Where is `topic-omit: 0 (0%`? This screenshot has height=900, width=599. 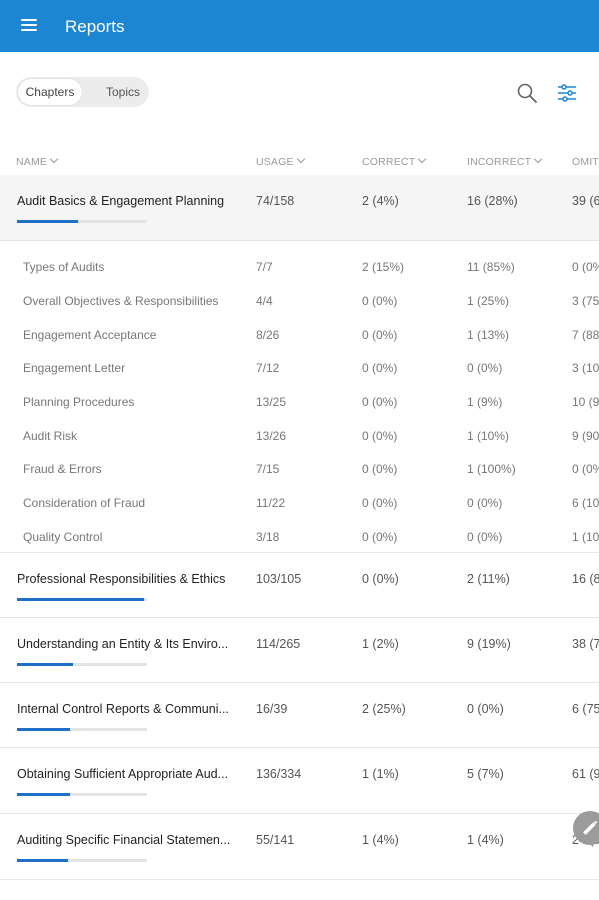
topic-omit: 0 (0% is located at coordinates (585, 267).